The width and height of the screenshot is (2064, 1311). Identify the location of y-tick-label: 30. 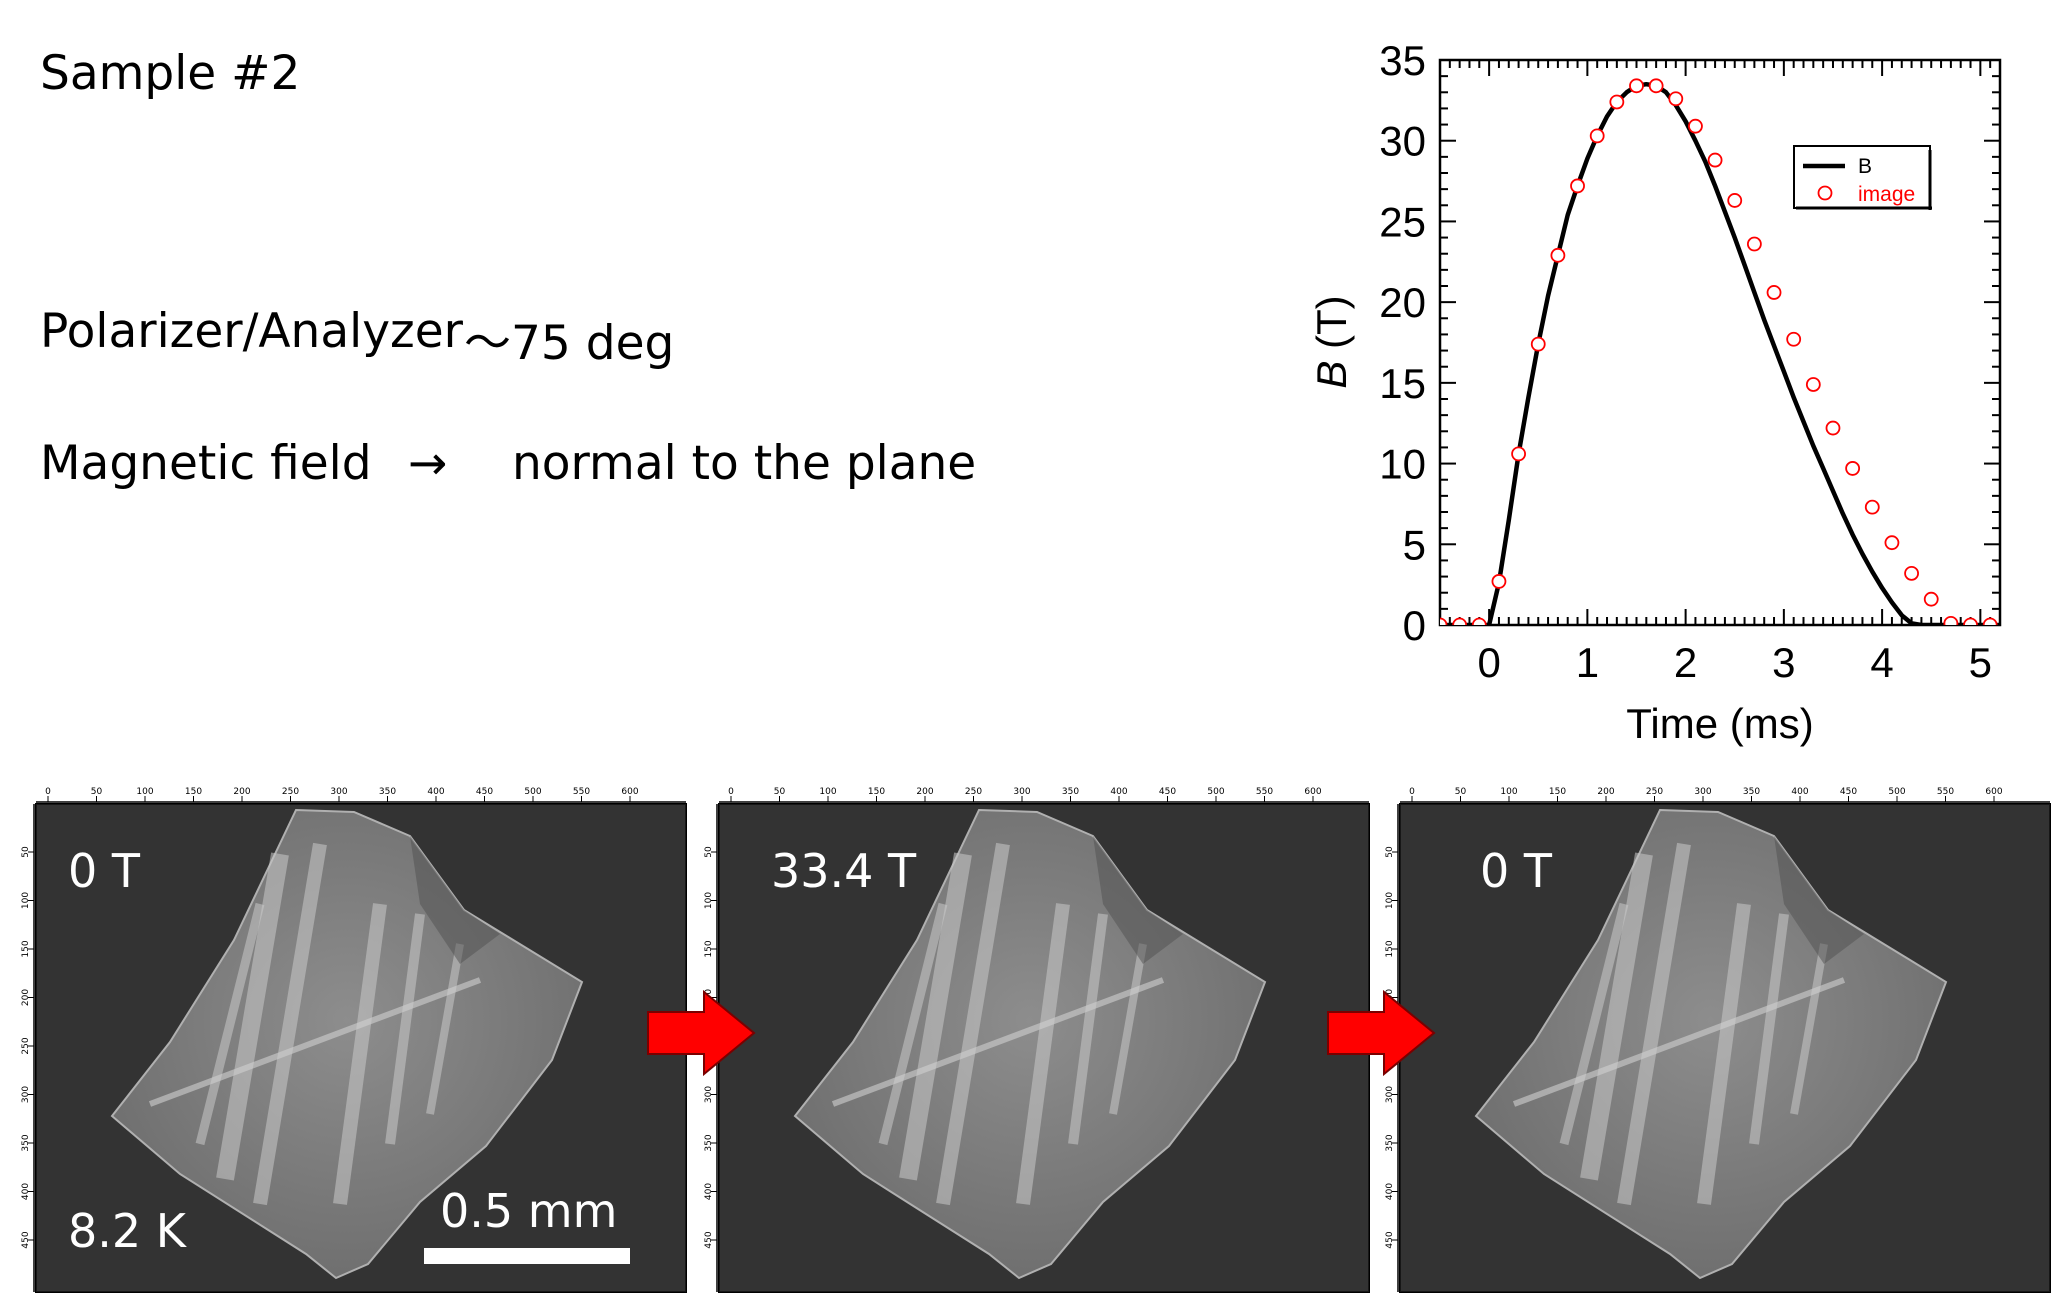
(1402, 141).